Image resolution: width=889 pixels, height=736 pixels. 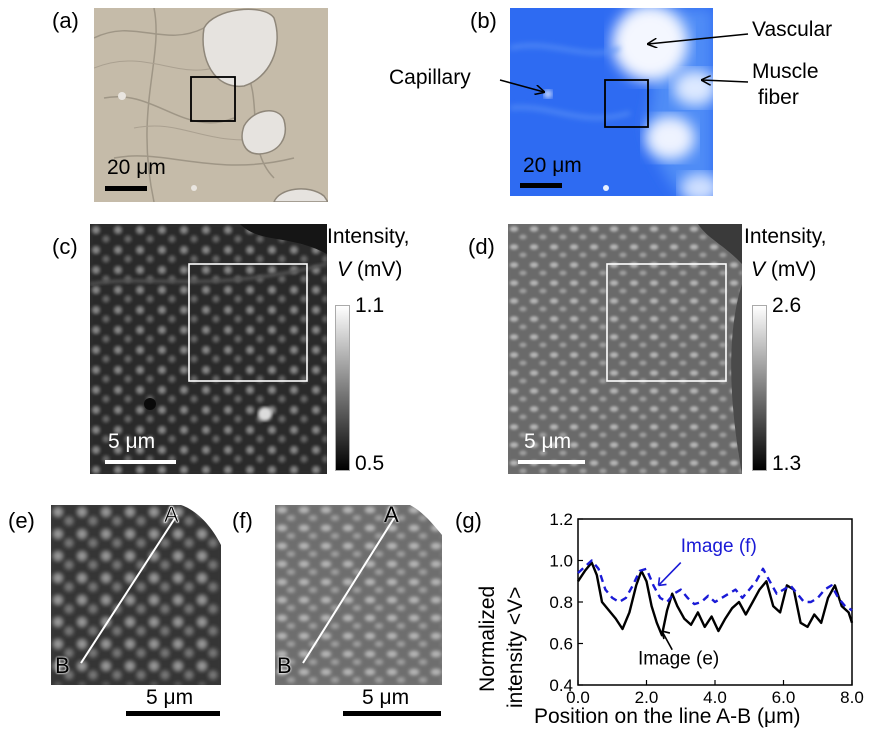 I want to click on panel-c-scale-bar, so click(x=140, y=462).